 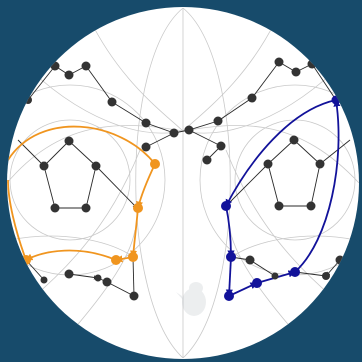 What do you see at coordinates (191, 299) in the screenshot?
I see `mascot-silhouette-icon` at bounding box center [191, 299].